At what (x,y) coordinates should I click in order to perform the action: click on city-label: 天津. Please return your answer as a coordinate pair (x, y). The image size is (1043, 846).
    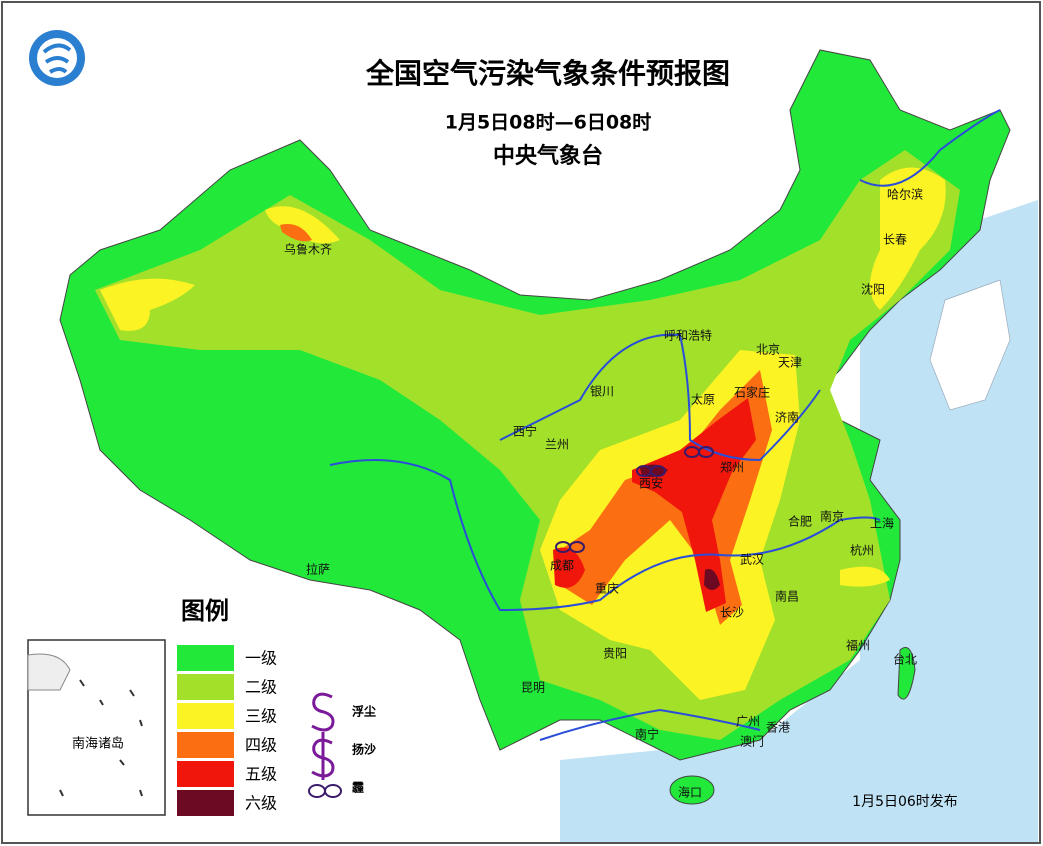
    Looking at the image, I should click on (790, 363).